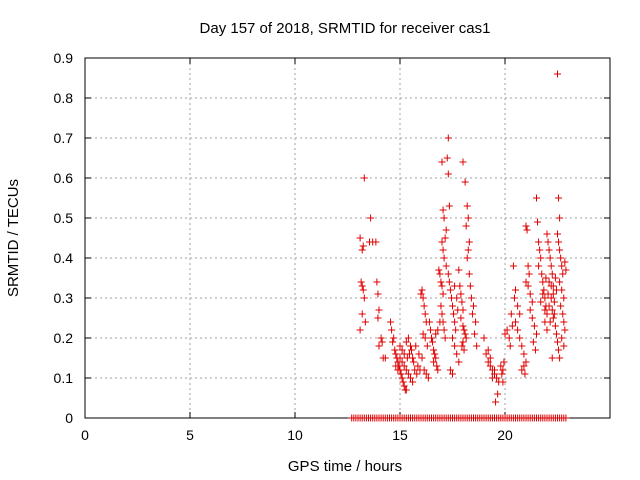 The image size is (640, 480). I want to click on y-tick-label: 0.1, so click(64, 378).